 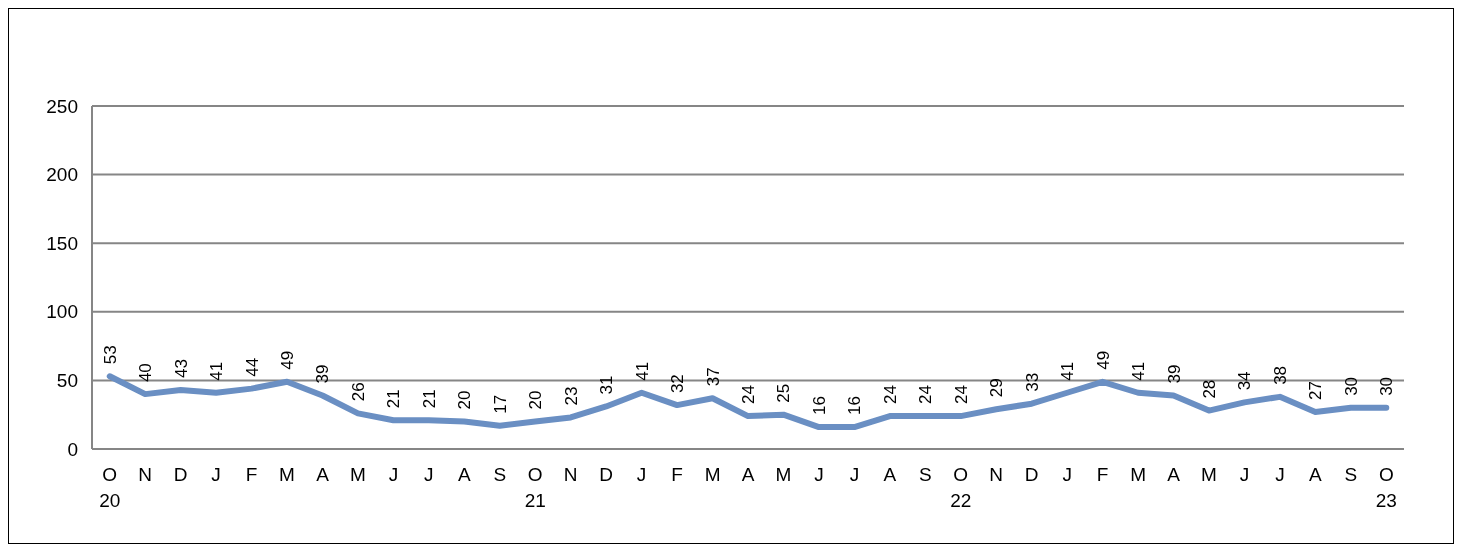 I want to click on data-label: 27, so click(x=1316, y=390).